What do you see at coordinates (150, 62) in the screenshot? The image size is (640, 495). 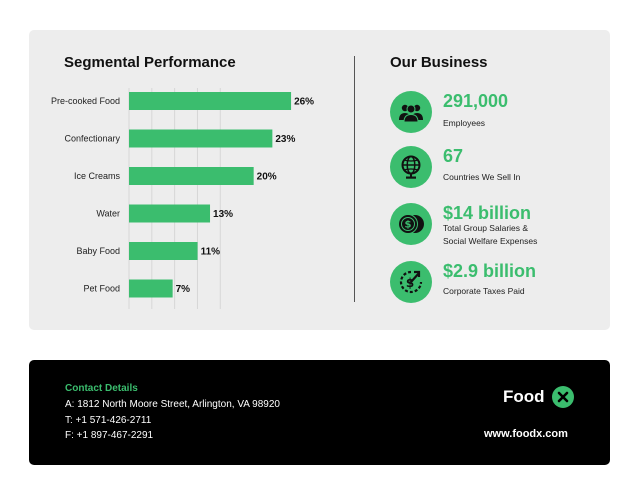 I see `segmental-title: Segmental Performance` at bounding box center [150, 62].